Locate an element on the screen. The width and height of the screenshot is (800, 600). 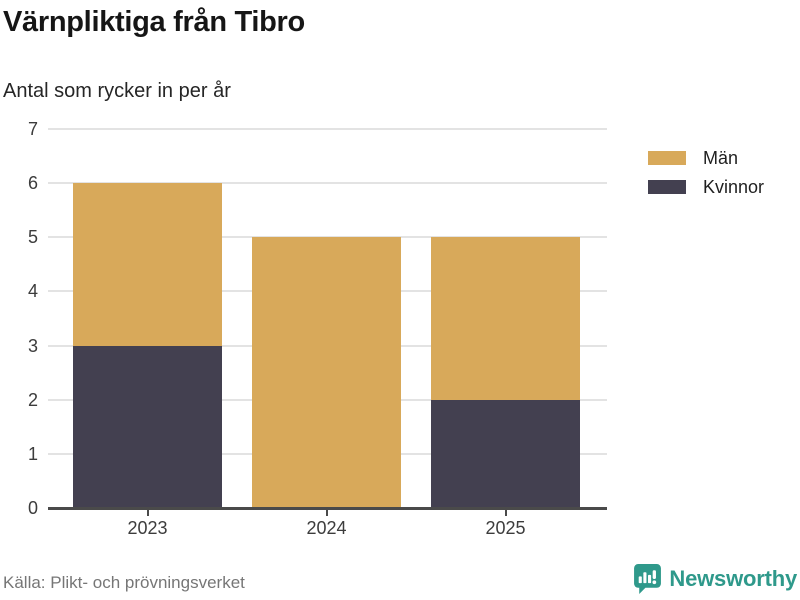
chart-subtitle: Antal som rycker in per år is located at coordinates (117, 91).